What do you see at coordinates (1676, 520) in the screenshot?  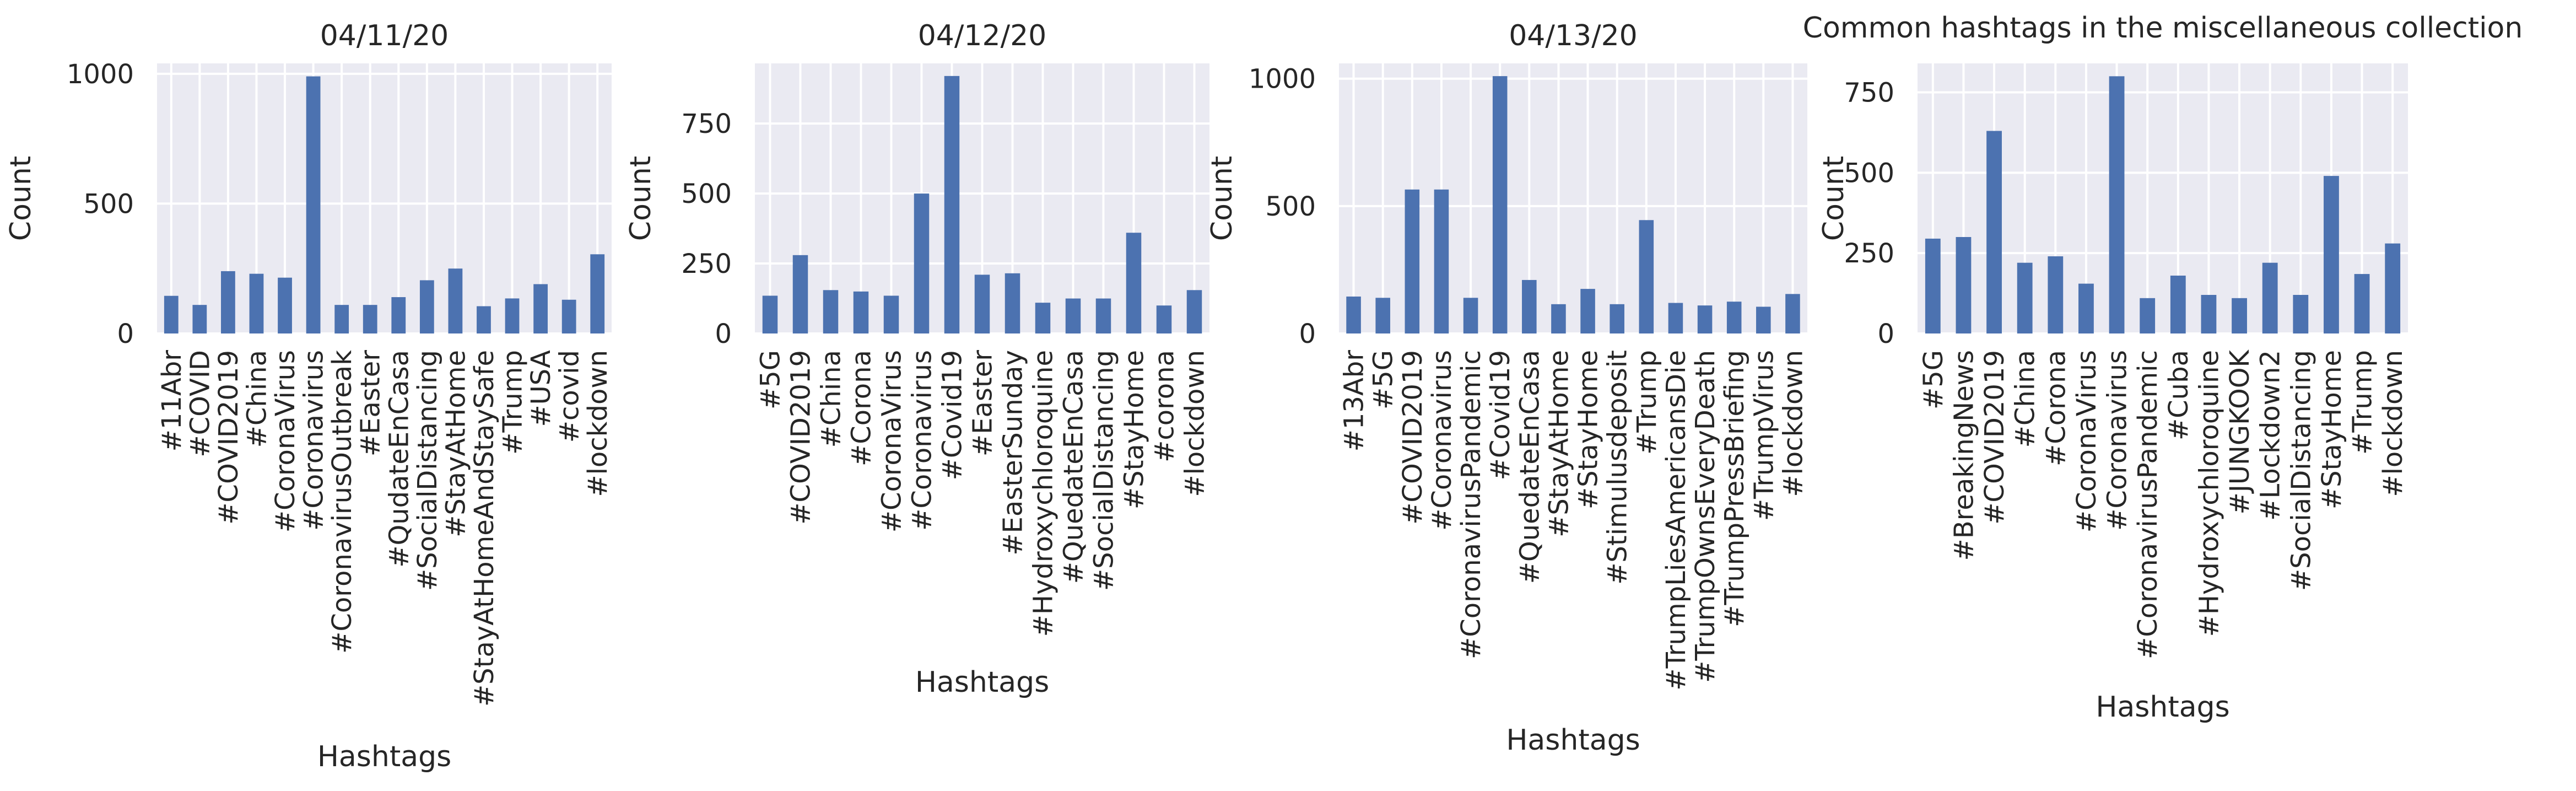 I see `x-tick-label: #TrumpLiesAmericansDie` at bounding box center [1676, 520].